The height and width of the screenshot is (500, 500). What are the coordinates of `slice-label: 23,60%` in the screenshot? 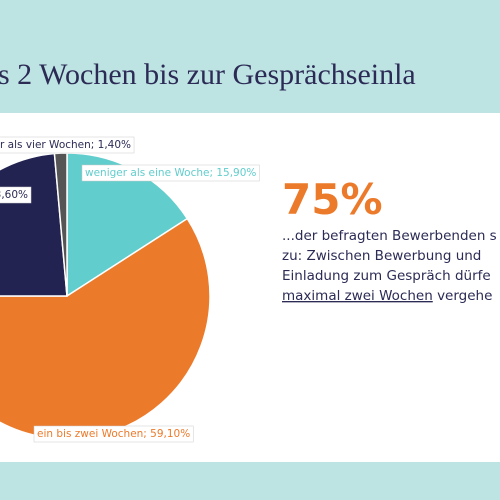 It's located at (14, 195).